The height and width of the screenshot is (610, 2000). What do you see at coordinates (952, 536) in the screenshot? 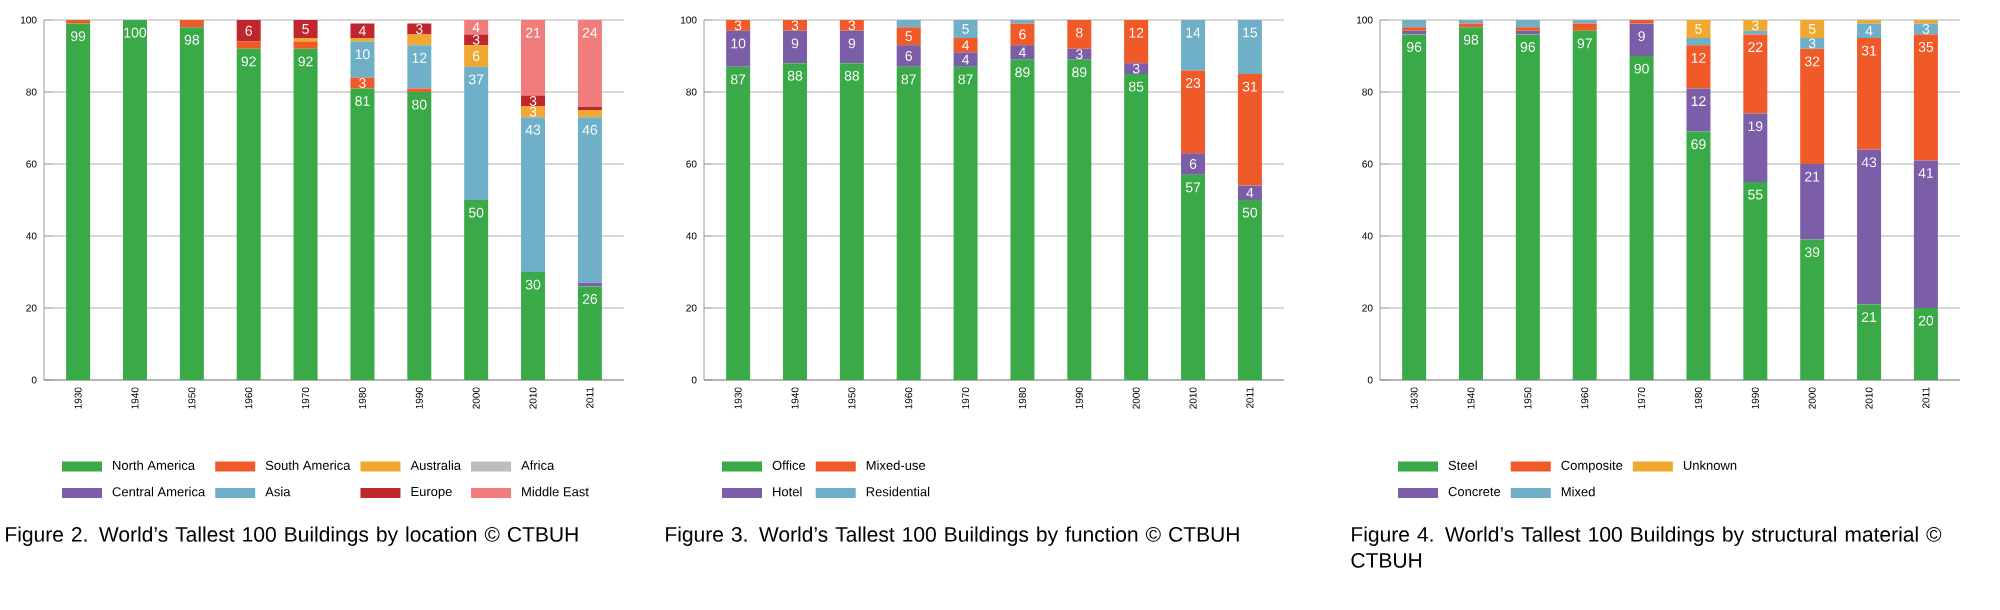
I see `text: Figure 3. World’s Tallest 100 Buildings by function © CTBUH` at bounding box center [952, 536].